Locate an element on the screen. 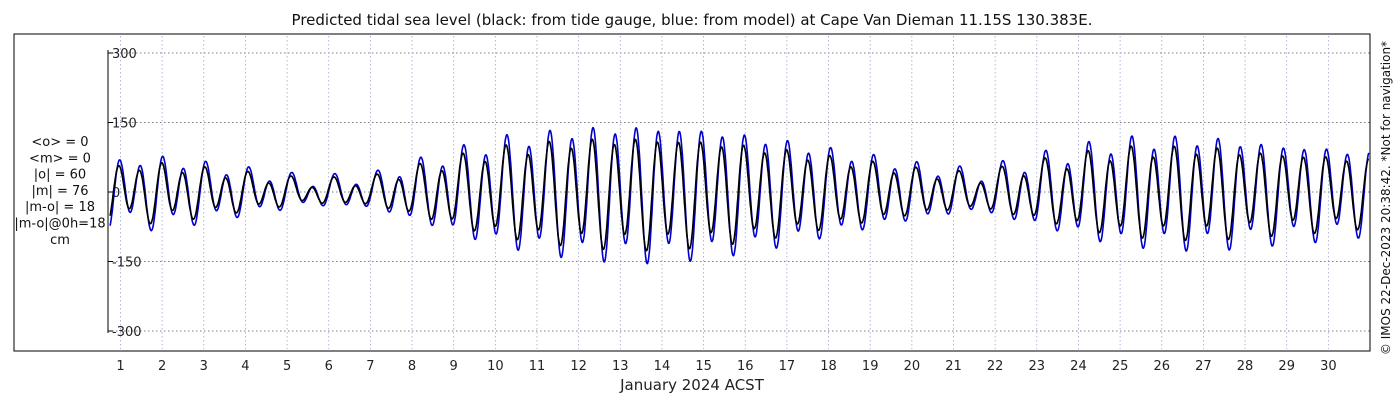  x-tick-label: 21 is located at coordinates (953, 366).